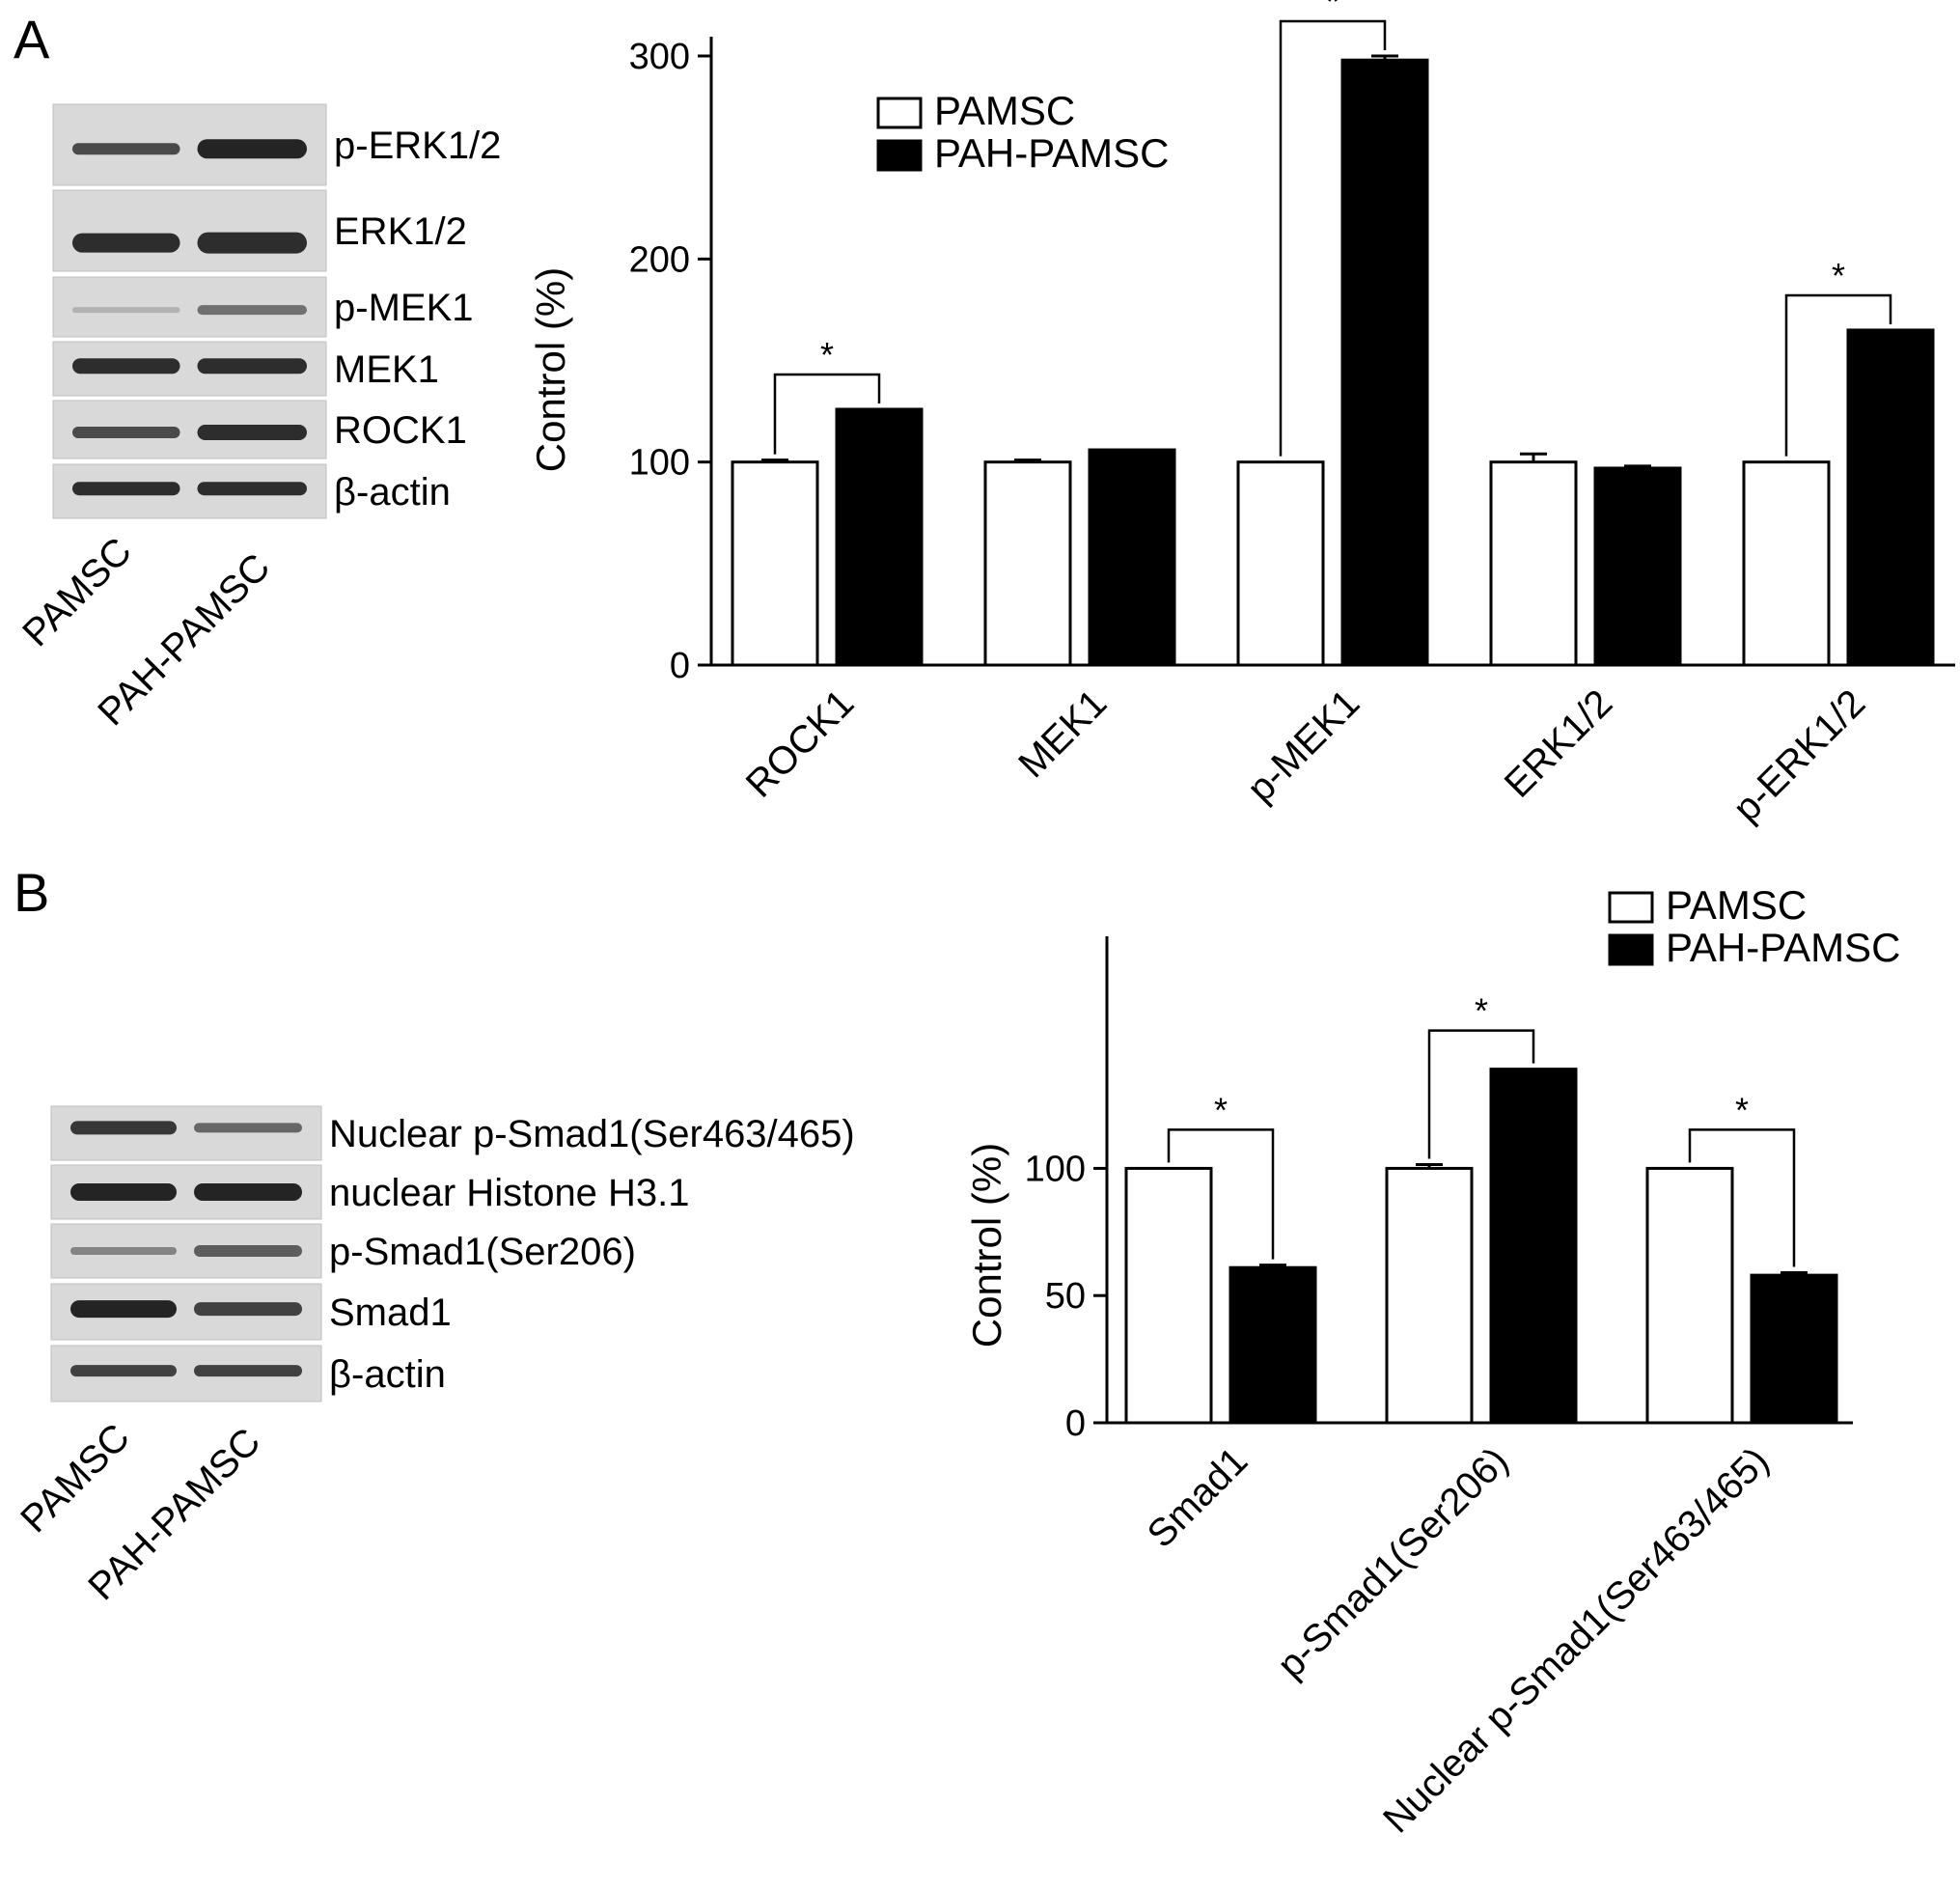 The width and height of the screenshot is (1960, 1889). I want to click on y-tick-label-200: 200, so click(659, 259).